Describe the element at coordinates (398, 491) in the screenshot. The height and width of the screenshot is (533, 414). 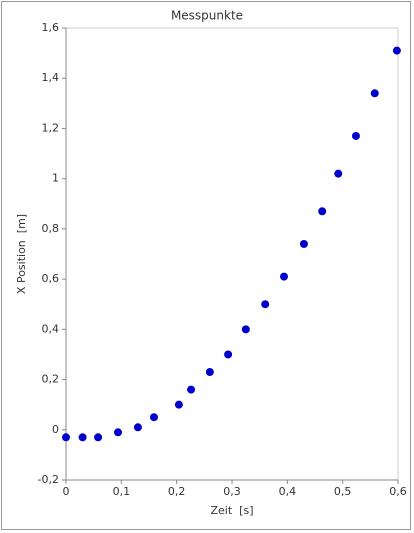
I see `x-tick-label: 0,6` at that location.